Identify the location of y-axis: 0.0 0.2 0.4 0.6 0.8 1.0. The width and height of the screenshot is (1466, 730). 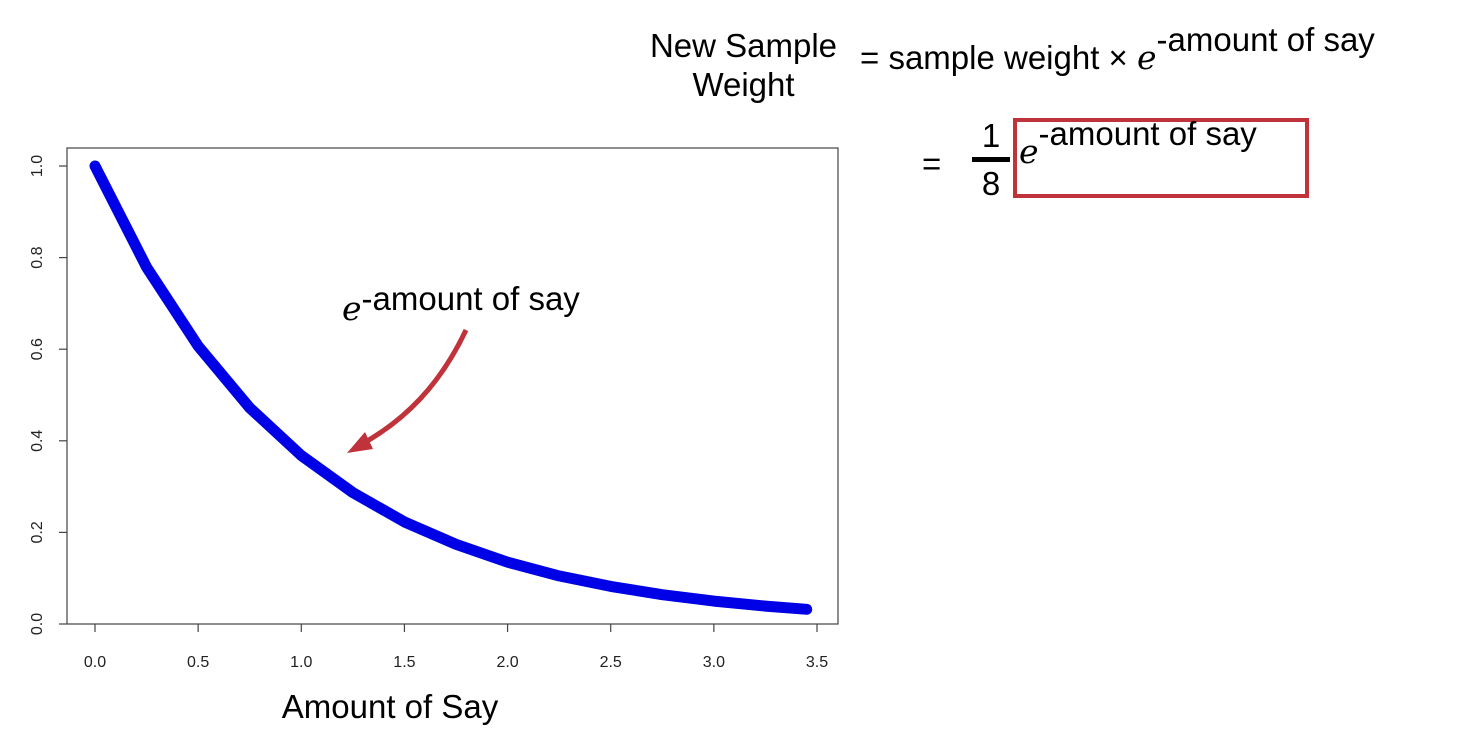
(48, 395).